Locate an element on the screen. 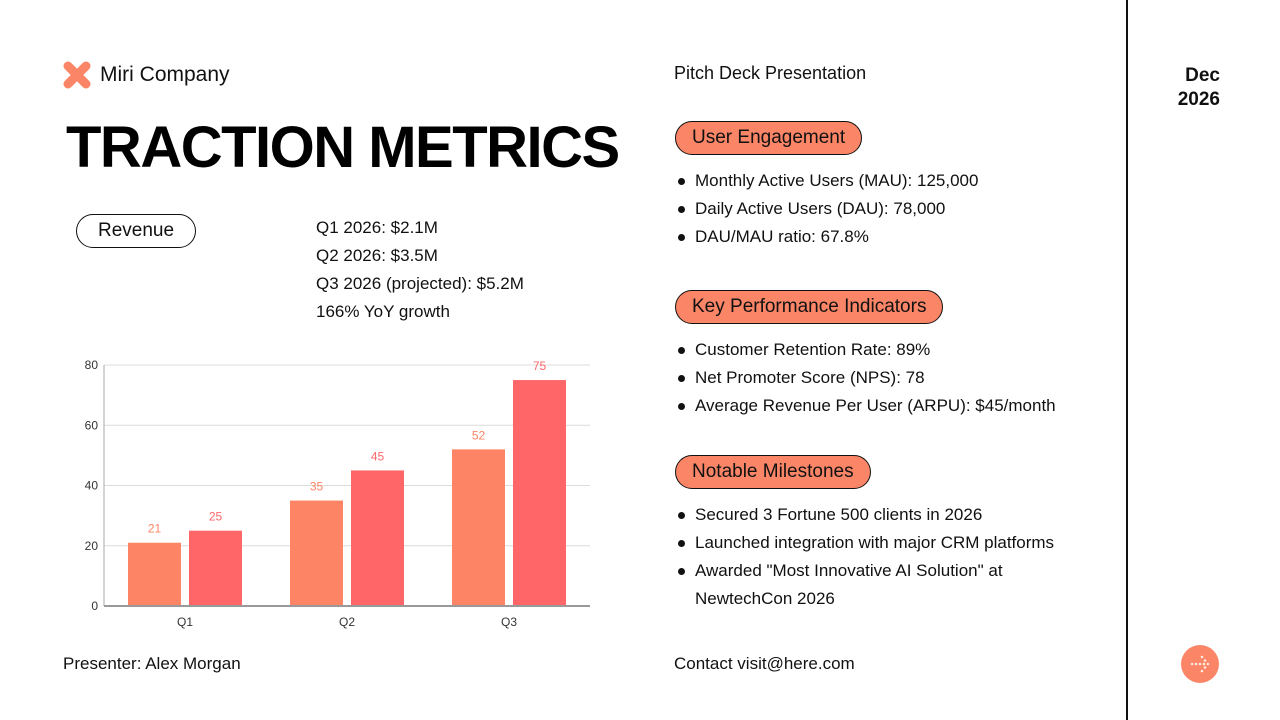  next-slide-button is located at coordinates (1200, 664).